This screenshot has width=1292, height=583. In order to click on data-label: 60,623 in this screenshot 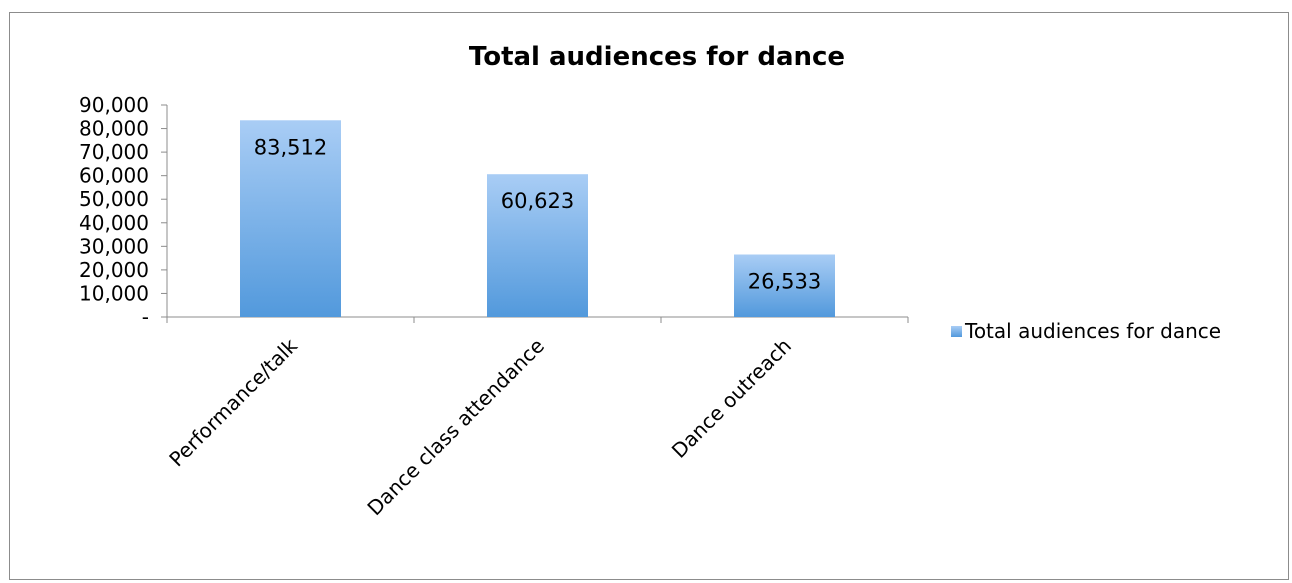, I will do `click(537, 201)`.